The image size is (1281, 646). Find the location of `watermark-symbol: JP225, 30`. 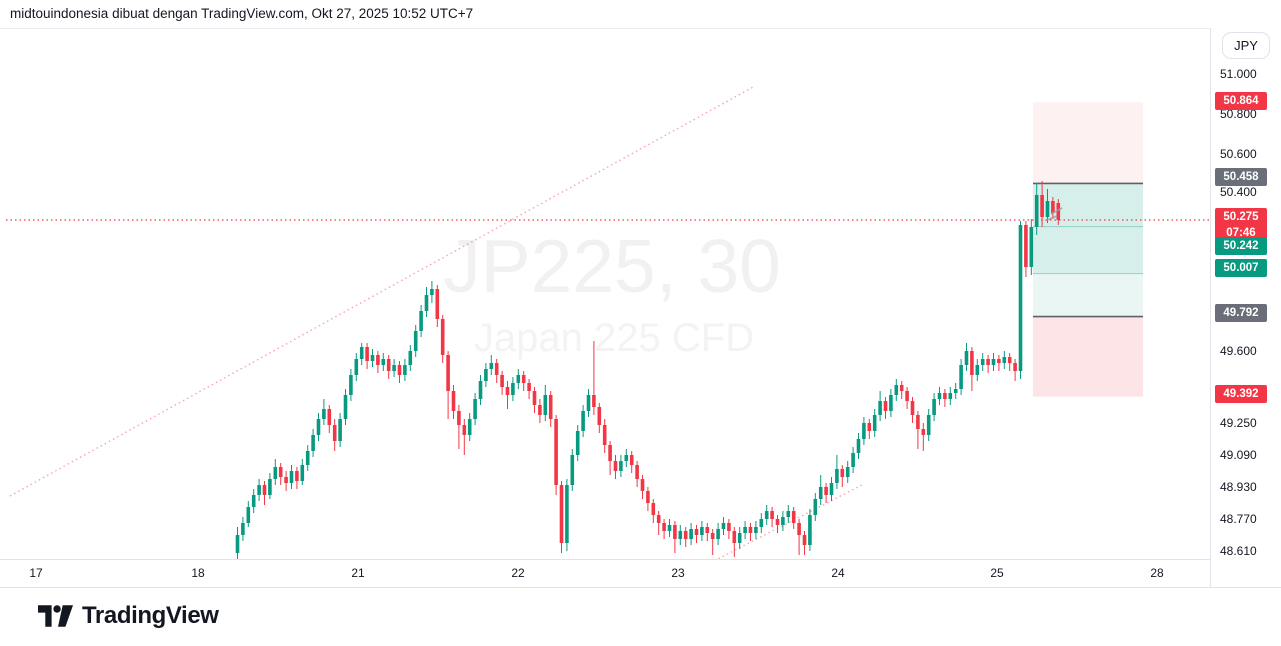

watermark-symbol: JP225, 30 is located at coordinates (612, 266).